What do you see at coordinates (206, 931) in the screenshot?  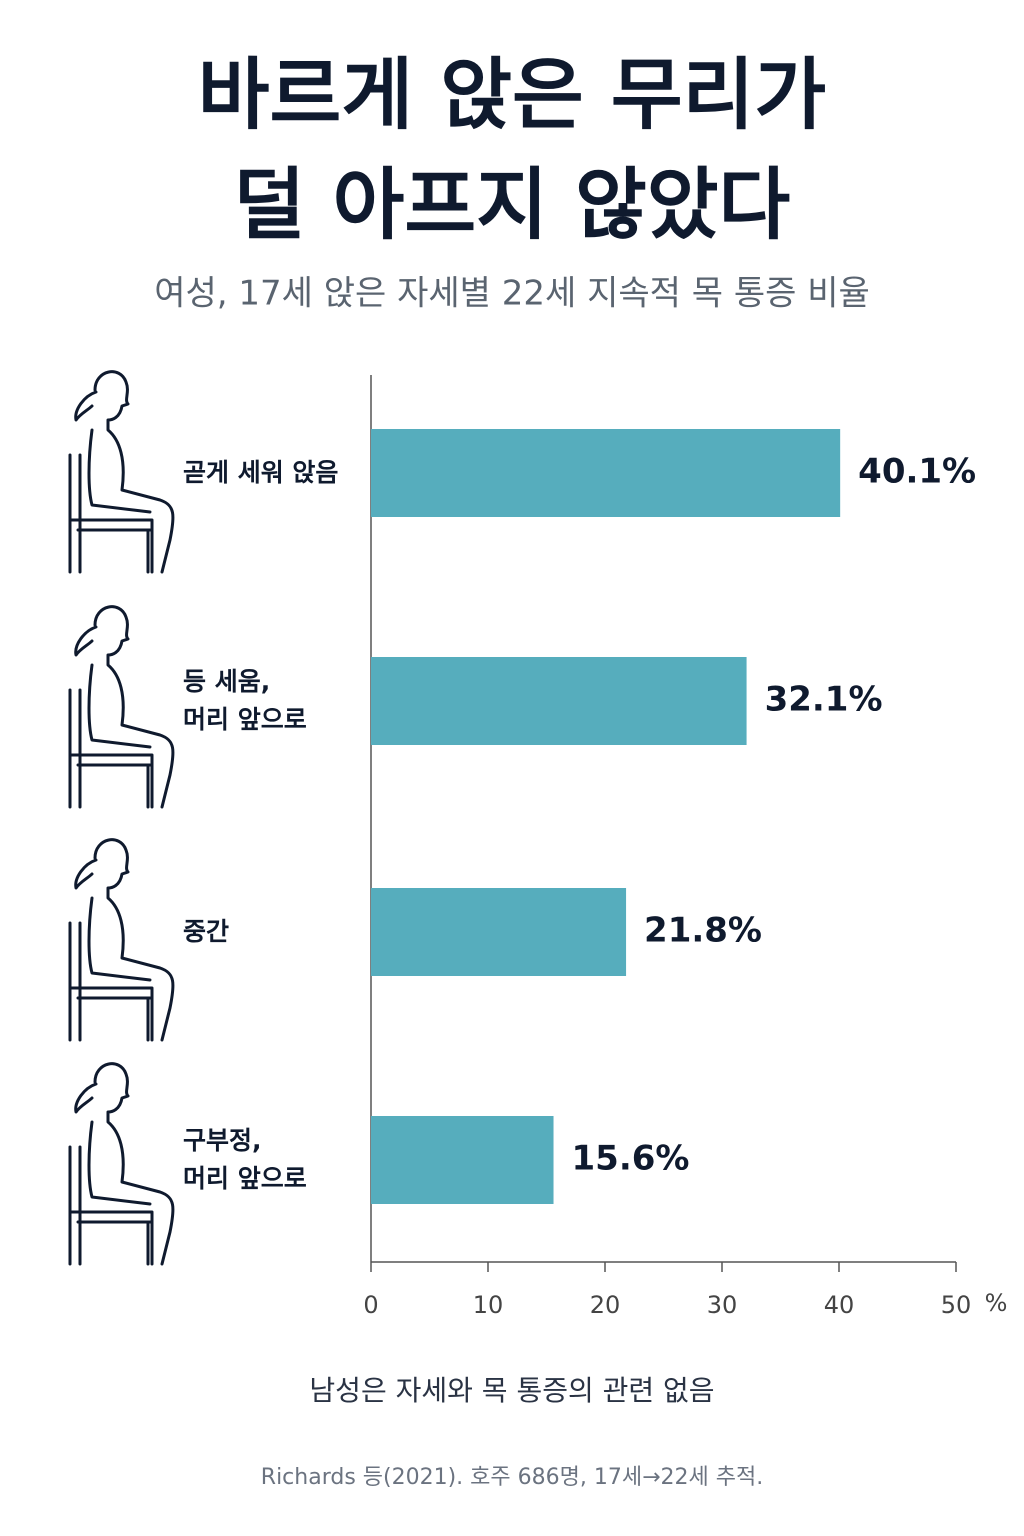 I see `category-label: 중간` at bounding box center [206, 931].